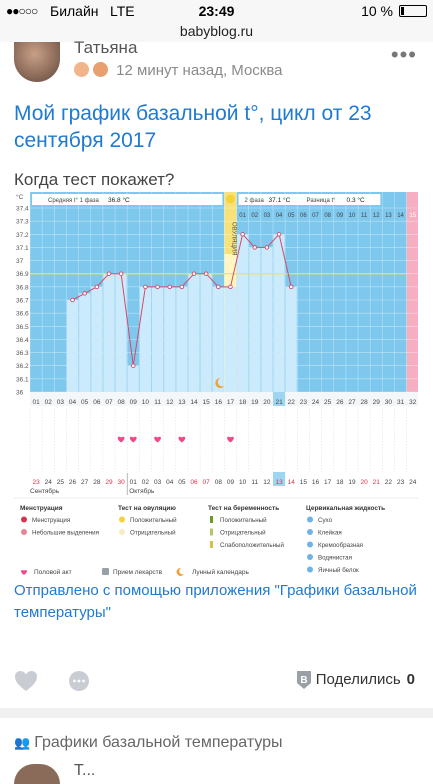  What do you see at coordinates (22, 742) in the screenshot?
I see `group-icon: 👥` at bounding box center [22, 742].